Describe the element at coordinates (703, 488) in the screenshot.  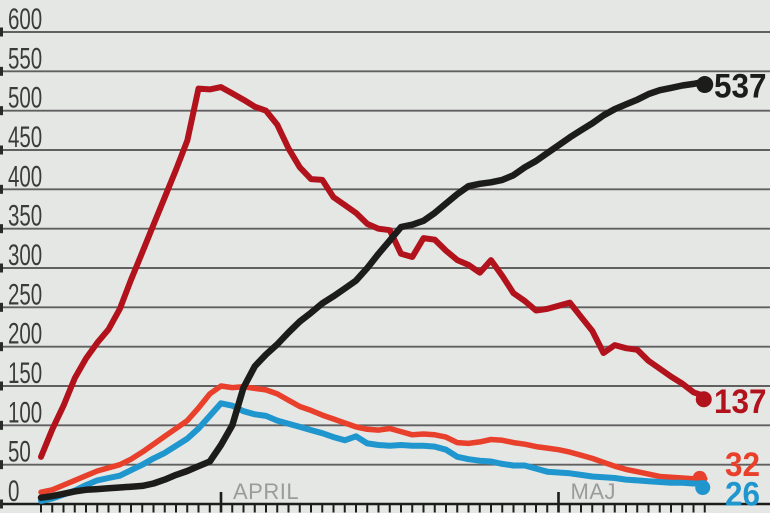
I see `series-end-dot-blue-line` at that location.